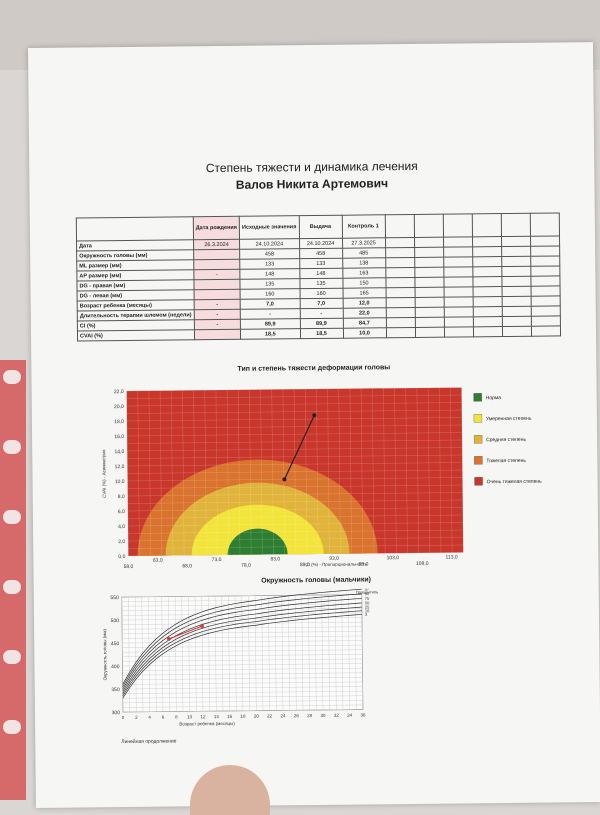  I want to click on percentile-label: 3, so click(366, 614).